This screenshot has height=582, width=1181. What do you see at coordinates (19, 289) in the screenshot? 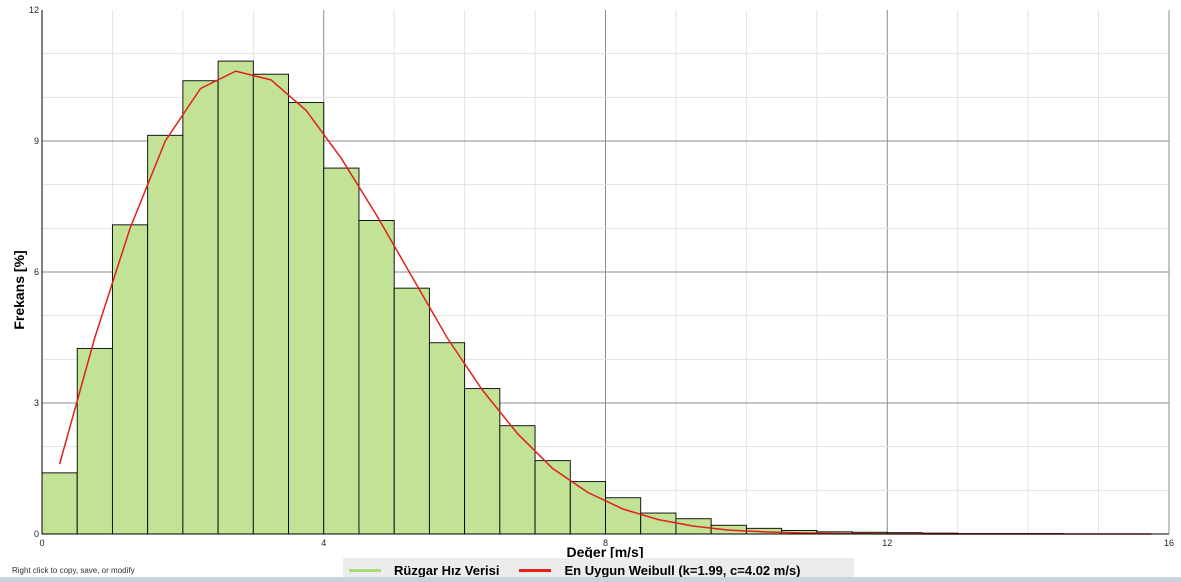
I see `y-axis-title: Frekans [%]` at bounding box center [19, 289].